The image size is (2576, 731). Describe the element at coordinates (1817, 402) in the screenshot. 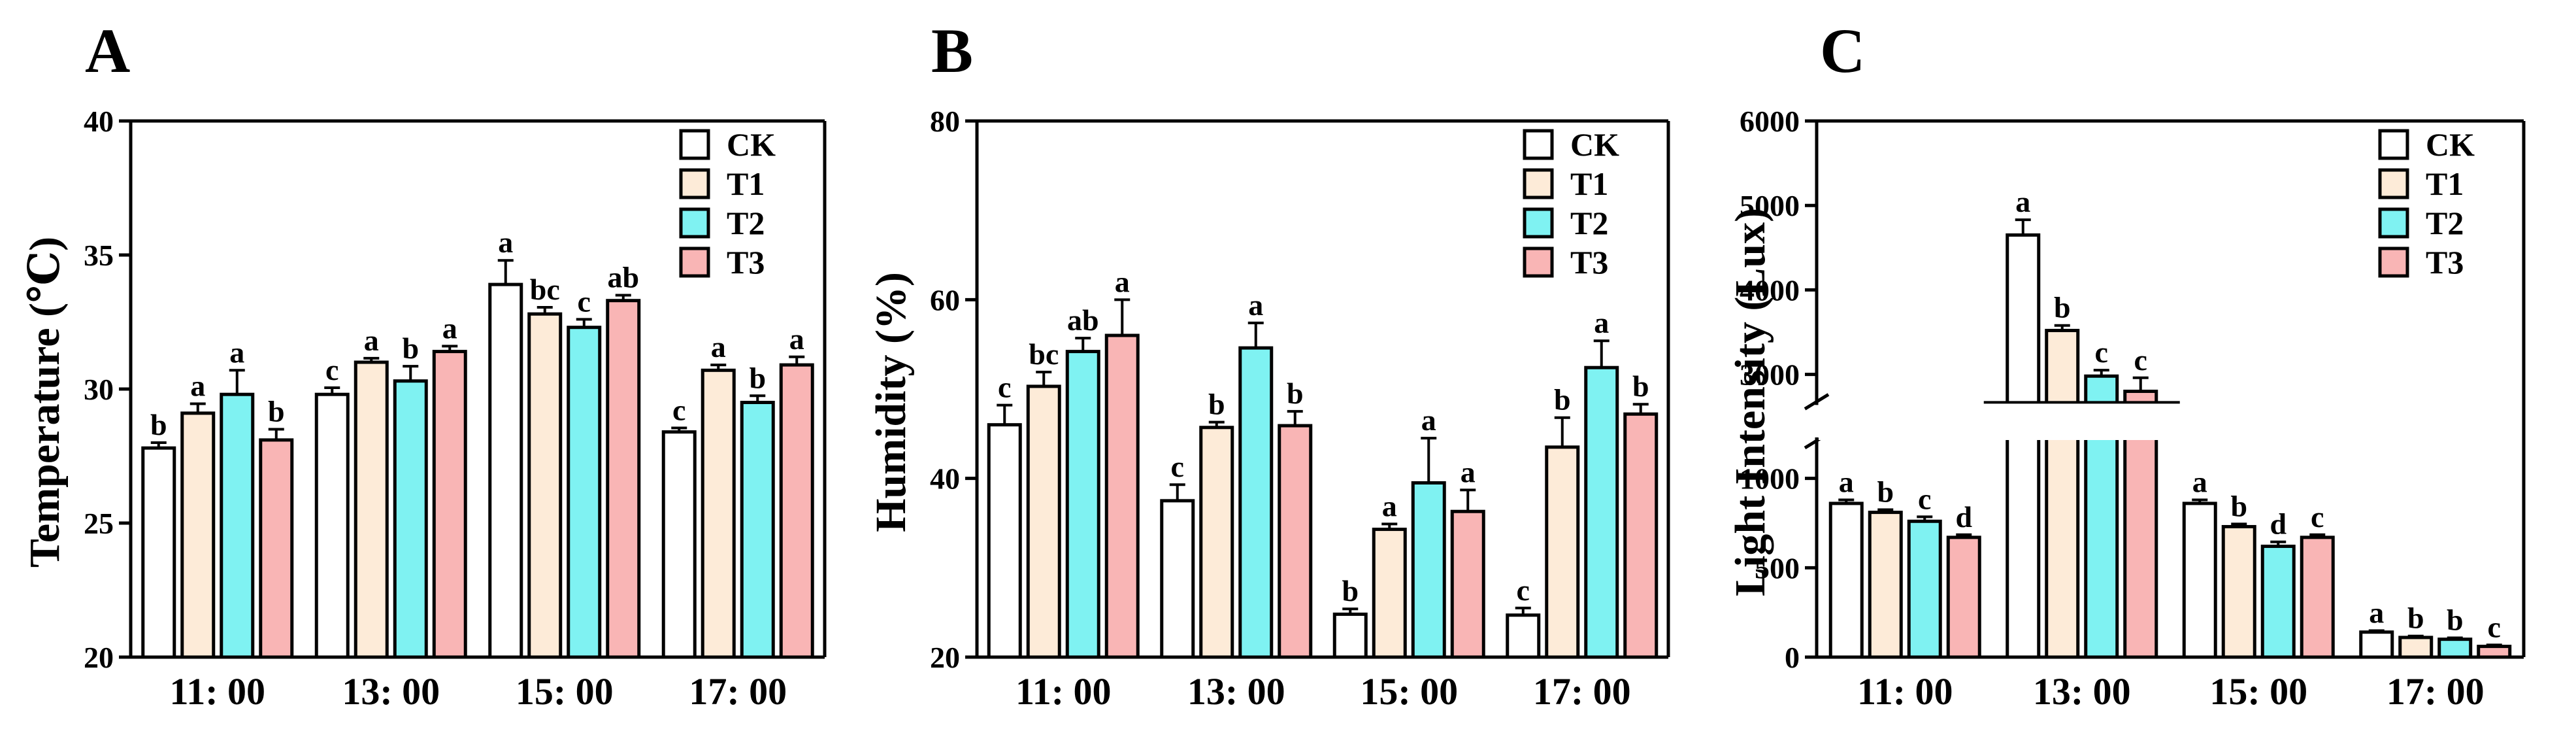

I see `axis-break-mark-upper` at that location.